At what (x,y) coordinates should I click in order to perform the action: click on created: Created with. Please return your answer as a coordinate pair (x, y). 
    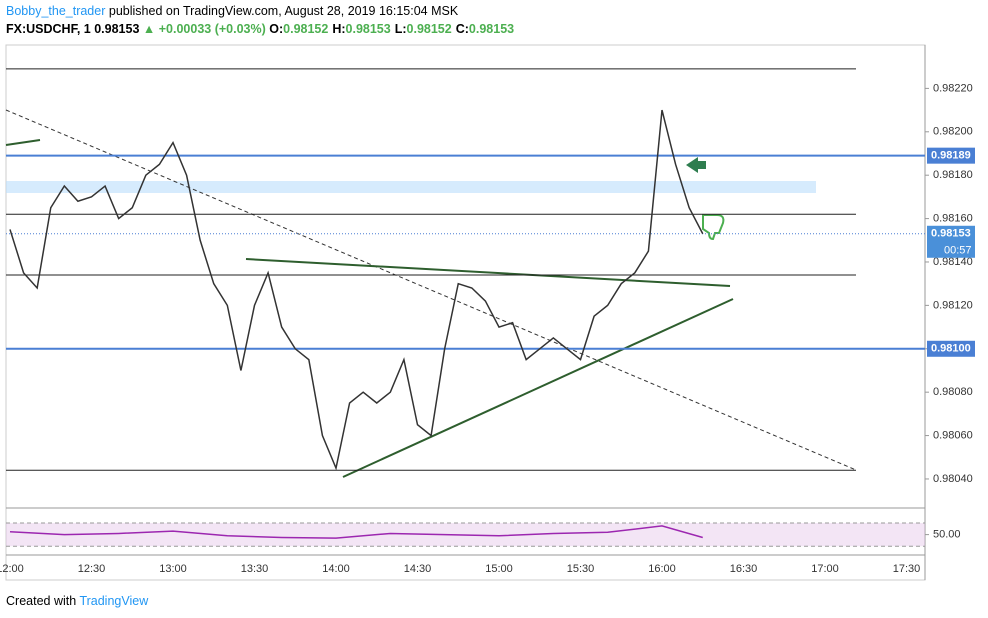
    Looking at the image, I should click on (41, 601).